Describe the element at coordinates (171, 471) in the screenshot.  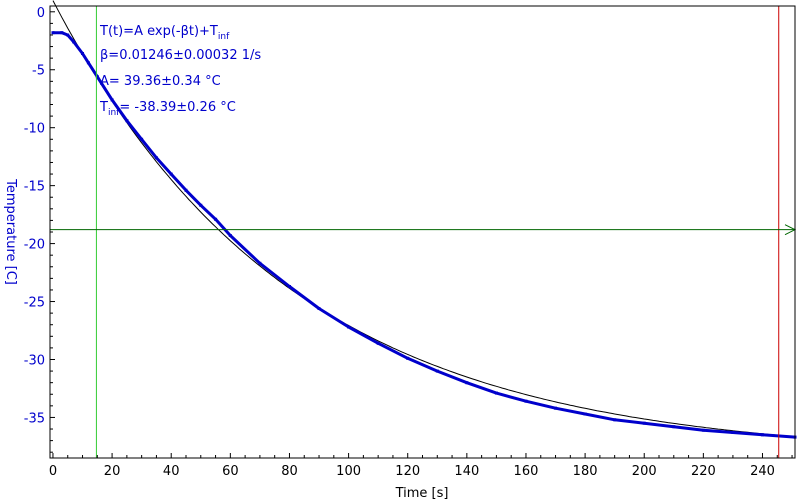
I see `x-tick-label: 40` at that location.